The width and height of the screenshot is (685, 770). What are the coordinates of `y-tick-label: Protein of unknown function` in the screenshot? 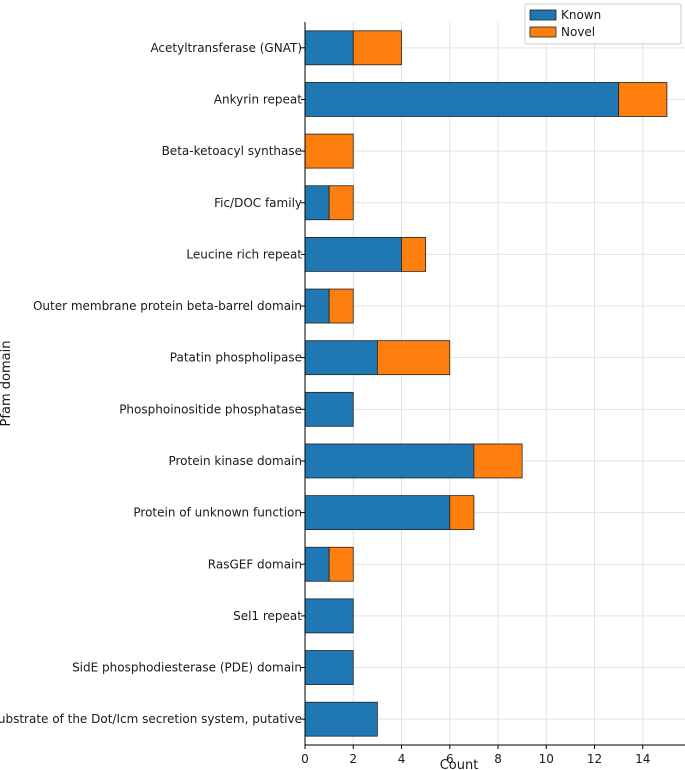 It's located at (217, 513).